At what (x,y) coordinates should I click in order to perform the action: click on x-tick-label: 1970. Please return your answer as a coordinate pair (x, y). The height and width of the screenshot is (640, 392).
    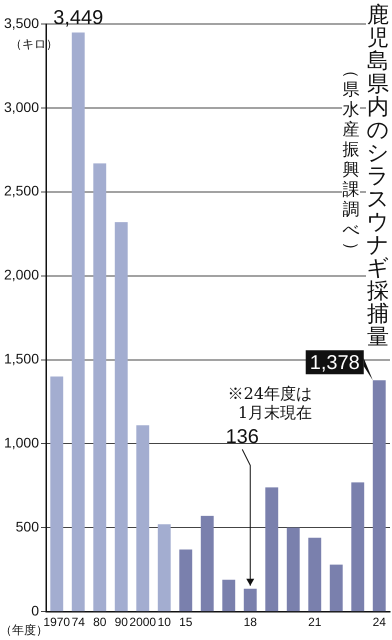
    Looking at the image, I should click on (56, 622).